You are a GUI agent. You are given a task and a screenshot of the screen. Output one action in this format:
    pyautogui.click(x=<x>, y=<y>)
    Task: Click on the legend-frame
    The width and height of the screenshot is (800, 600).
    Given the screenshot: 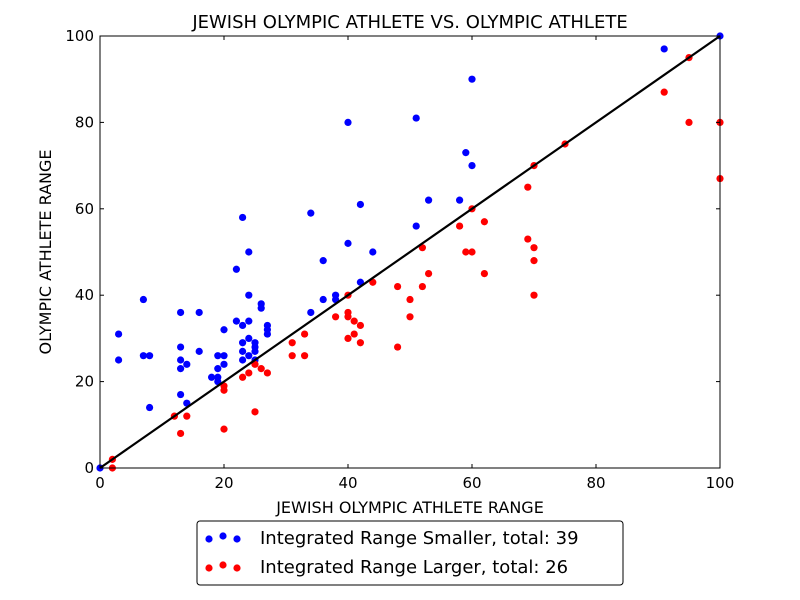 What is the action you would take?
    pyautogui.click(x=410, y=553)
    